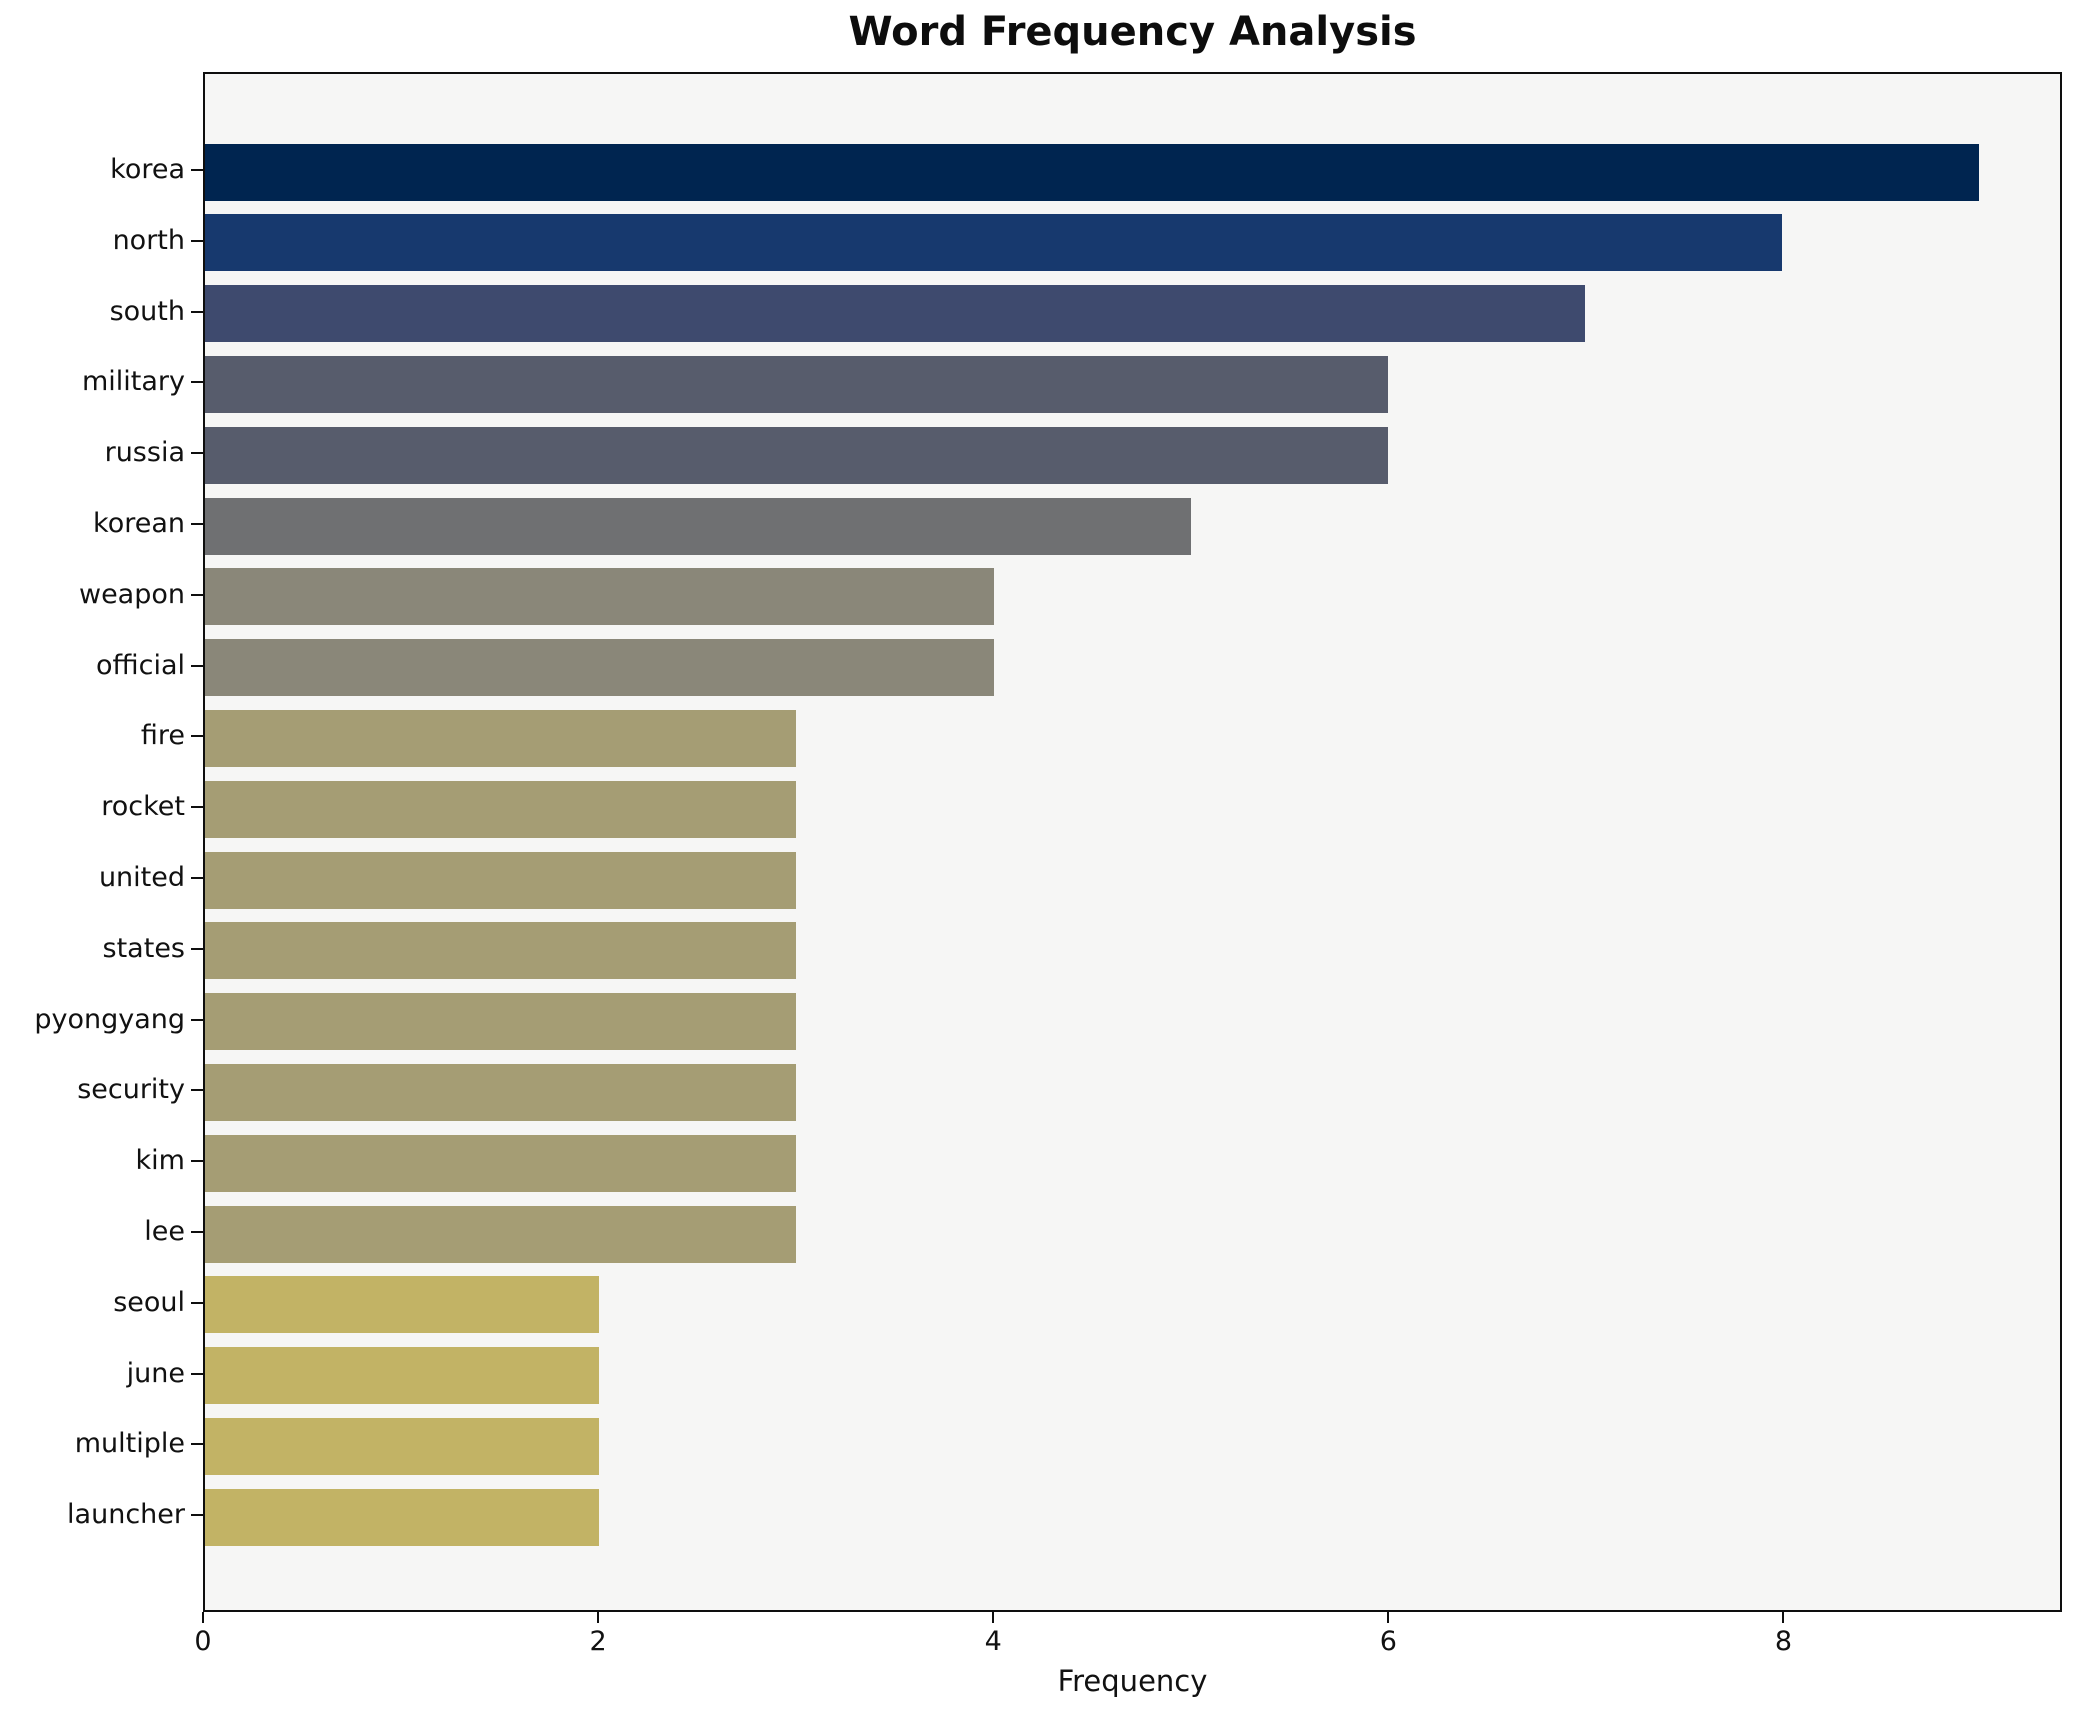 The width and height of the screenshot is (2083, 1722). What do you see at coordinates (1132, 1681) in the screenshot?
I see `x-axis-label: Frequency` at bounding box center [1132, 1681].